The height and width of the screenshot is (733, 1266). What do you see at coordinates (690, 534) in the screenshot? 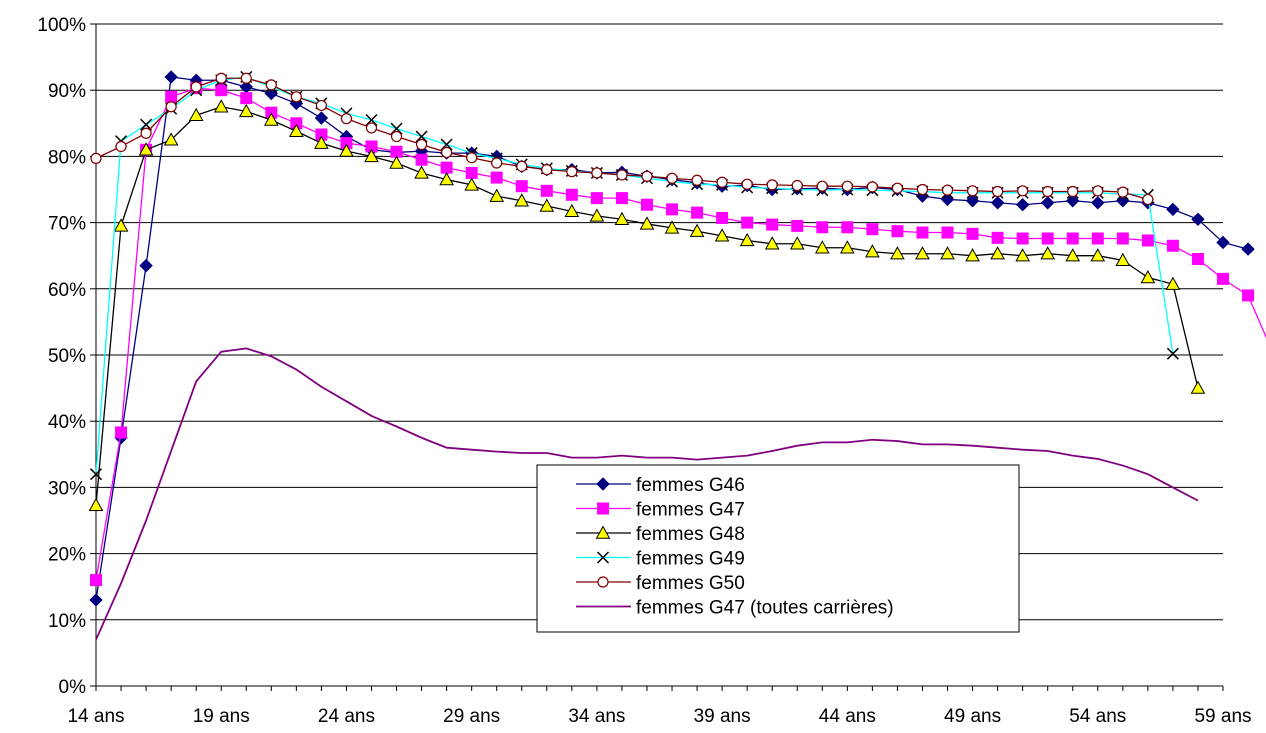
I see `legend-label: femmes G48` at bounding box center [690, 534].